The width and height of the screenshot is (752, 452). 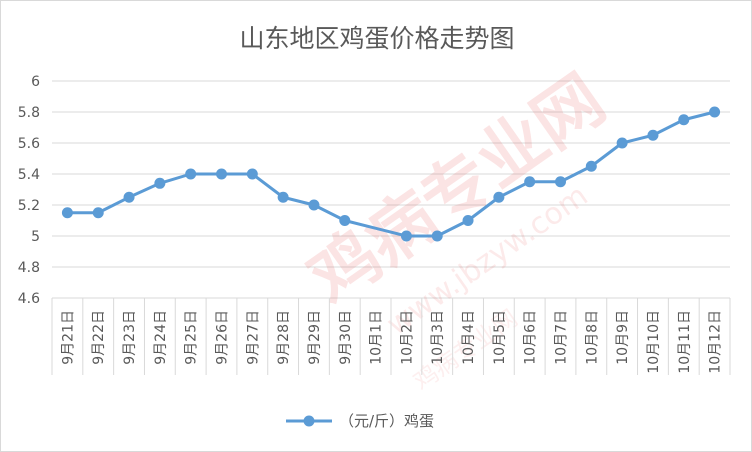 I want to click on x-tick-label: 9月25日, so click(x=192, y=337).